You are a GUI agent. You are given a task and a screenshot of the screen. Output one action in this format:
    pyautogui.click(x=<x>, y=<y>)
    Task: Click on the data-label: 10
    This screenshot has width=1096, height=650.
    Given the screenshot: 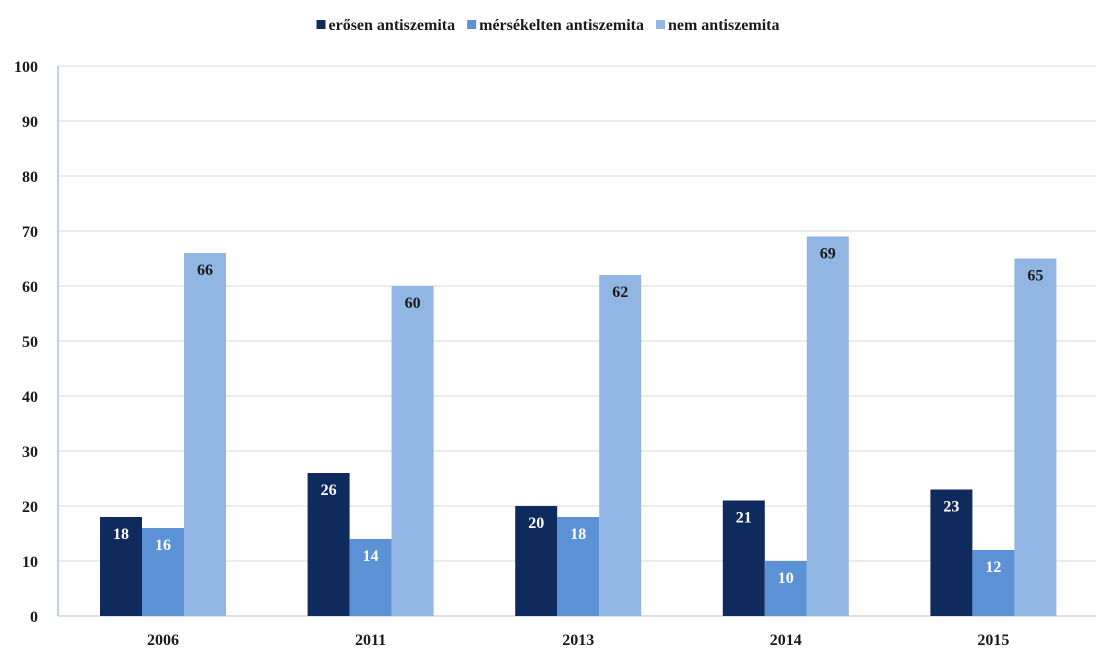 What is the action you would take?
    pyautogui.click(x=786, y=578)
    